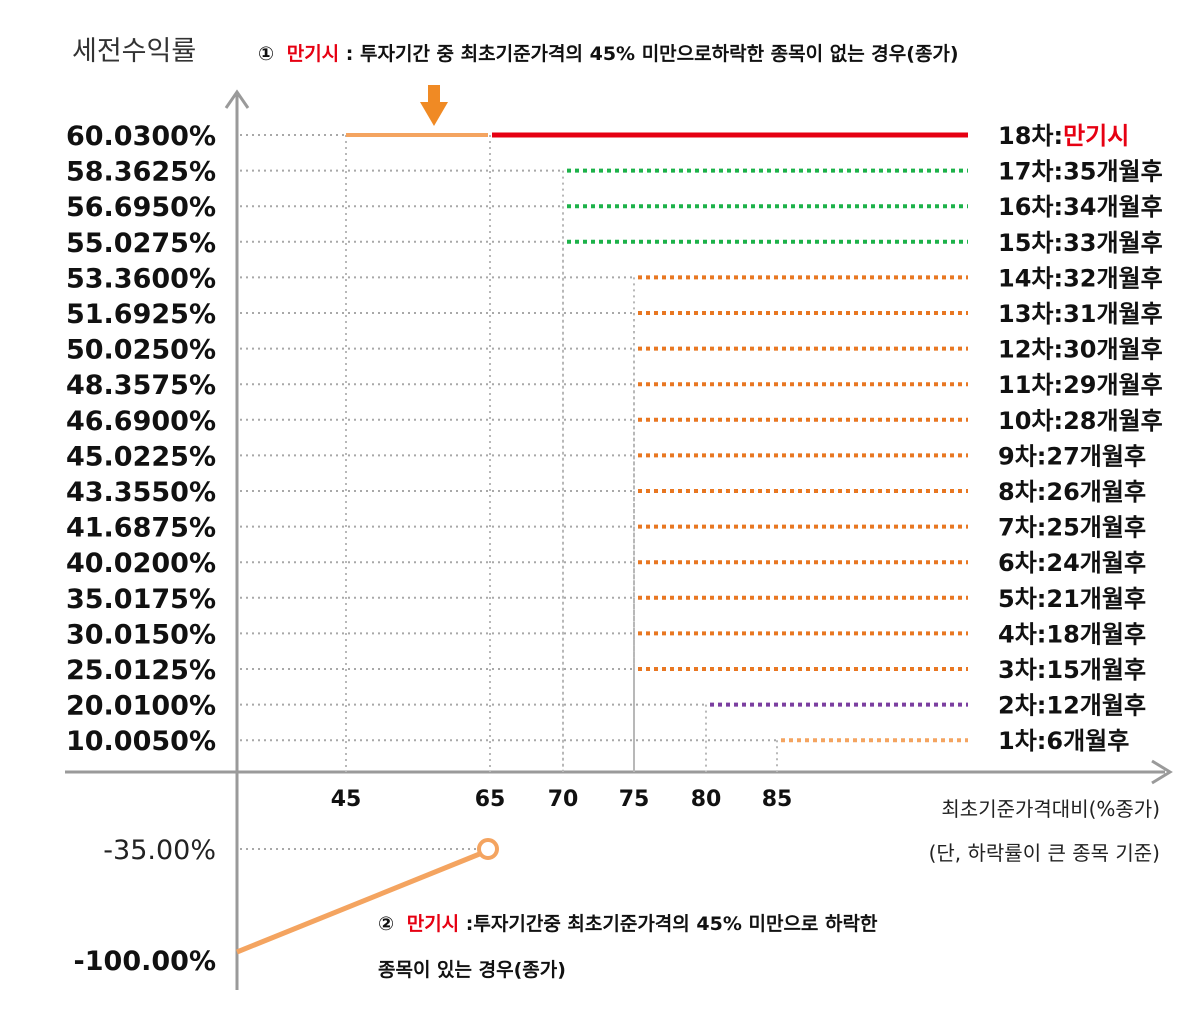 The height and width of the screenshot is (1018, 1202). I want to click on y-tick-label: 50.0250%, so click(141, 350).